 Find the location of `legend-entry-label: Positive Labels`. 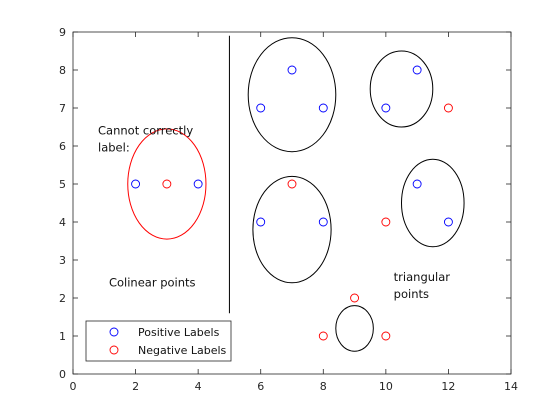

legend-entry-label: Positive Labels is located at coordinates (179, 332).